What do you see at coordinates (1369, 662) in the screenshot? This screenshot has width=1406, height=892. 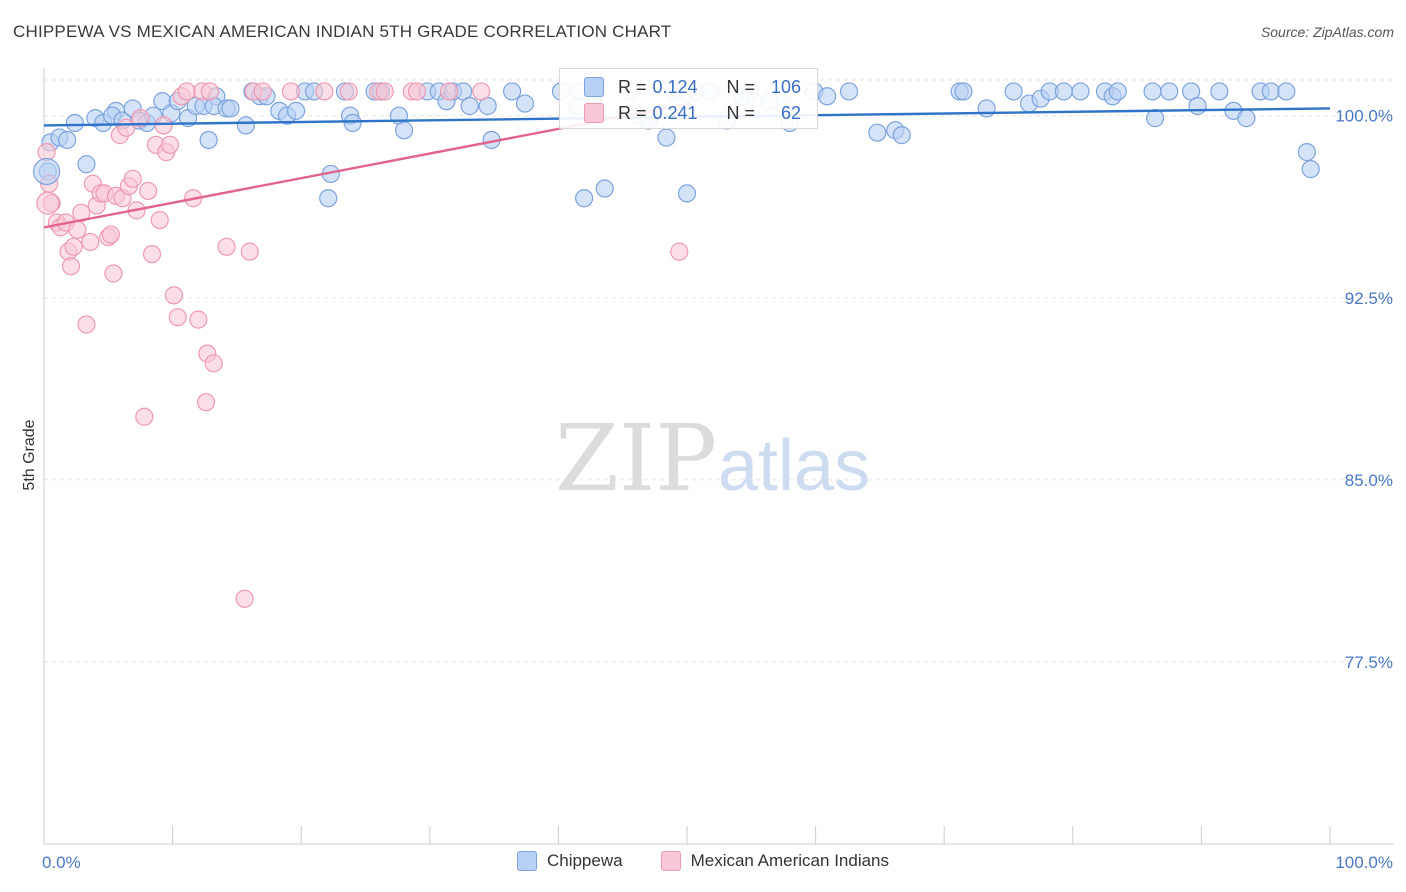 I see `y-tick-label: 77.5%` at bounding box center [1369, 662].